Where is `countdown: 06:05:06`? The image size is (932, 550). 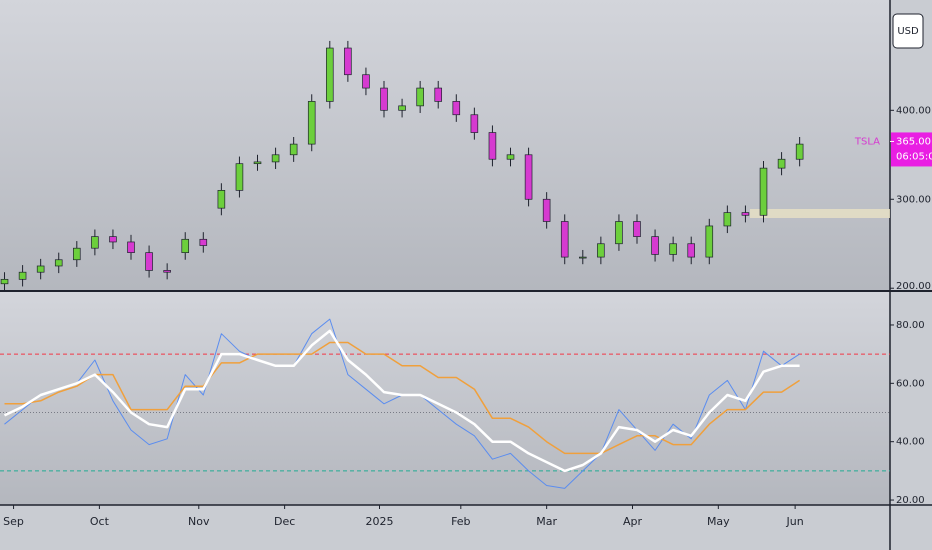
countdown: 06:05:06 is located at coordinates (914, 156).